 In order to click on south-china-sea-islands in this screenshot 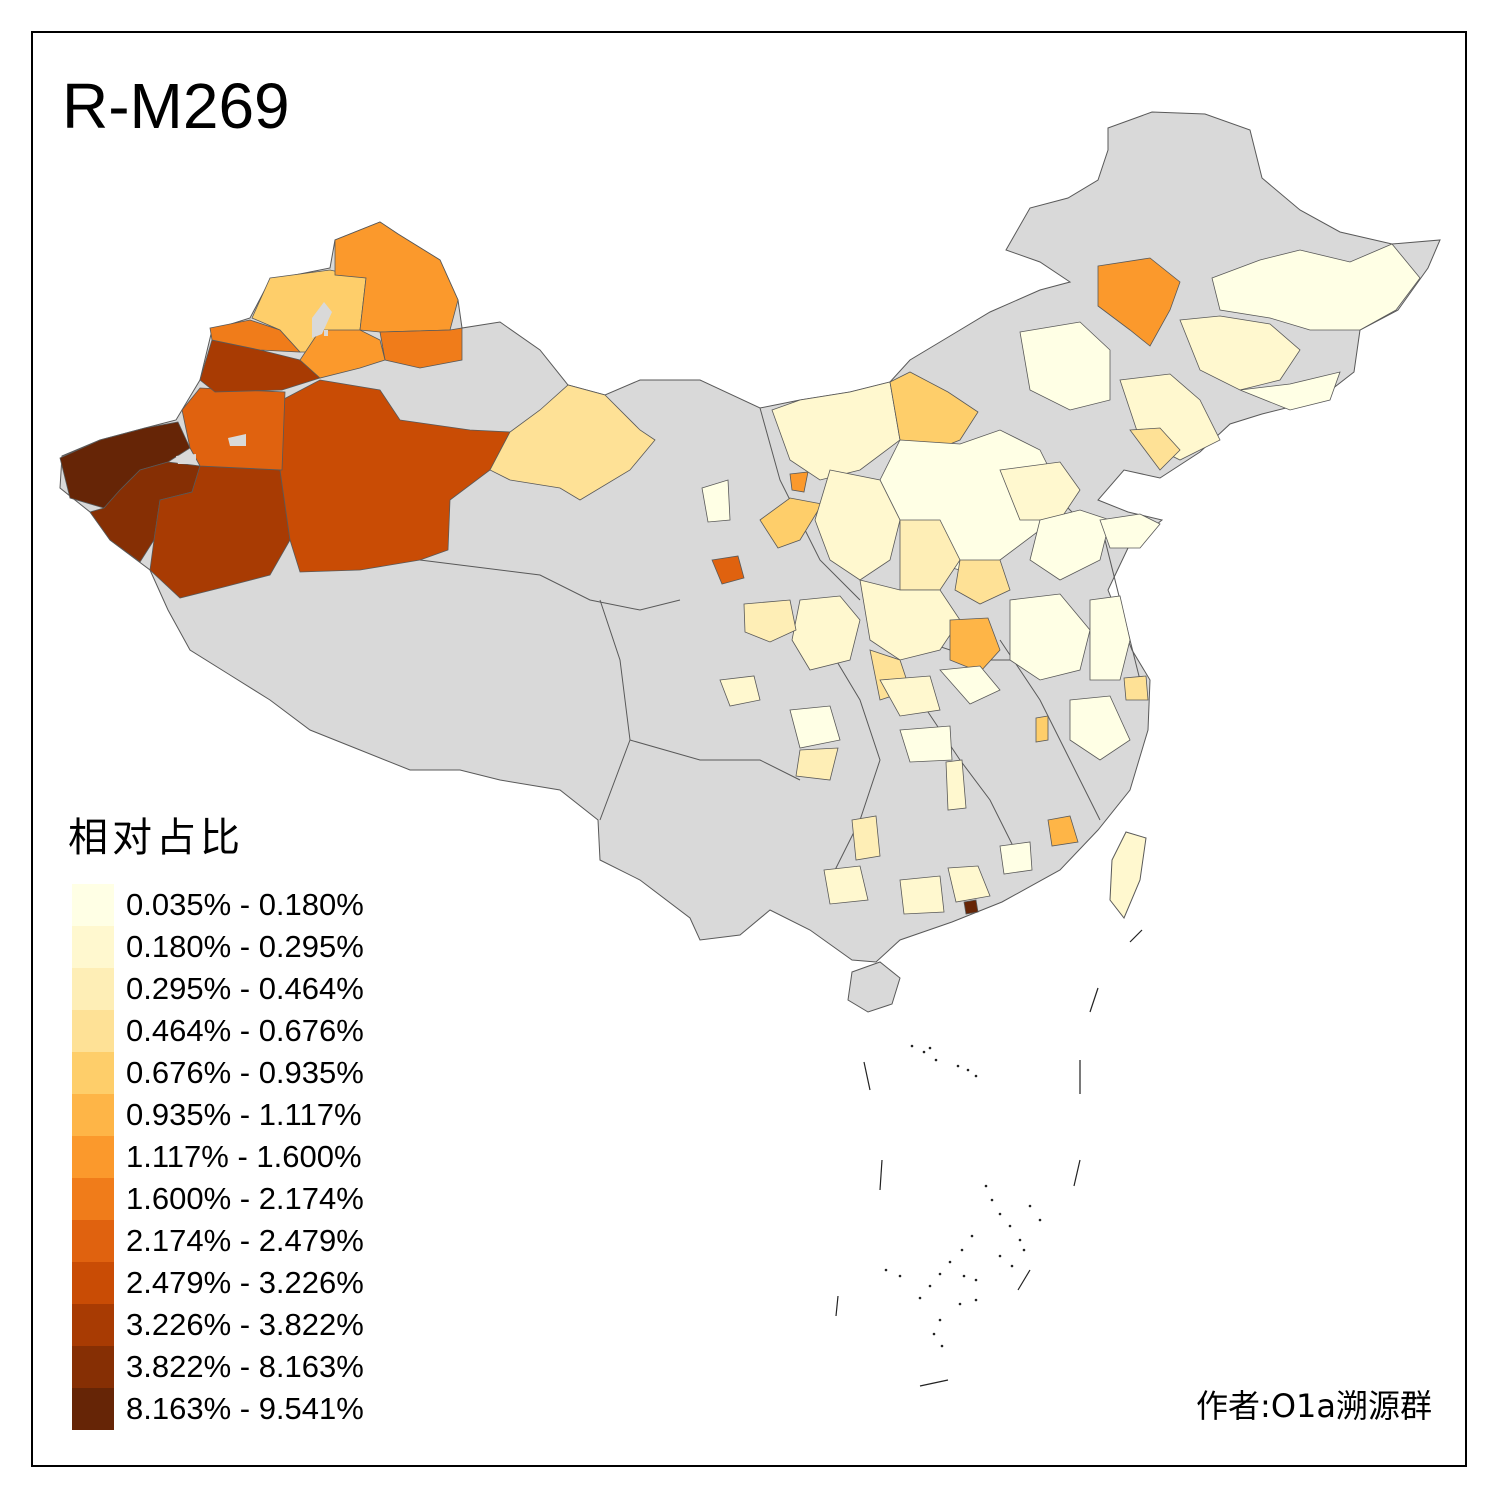, I will do `click(989, 1158)`.